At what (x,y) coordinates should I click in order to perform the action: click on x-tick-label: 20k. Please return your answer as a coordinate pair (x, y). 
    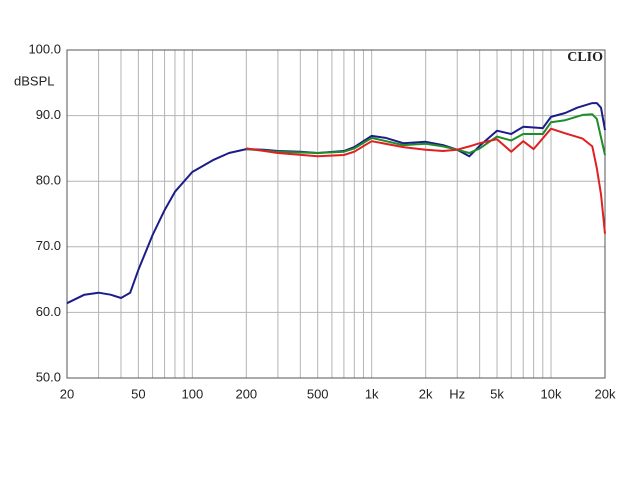
    Looking at the image, I should click on (605, 393).